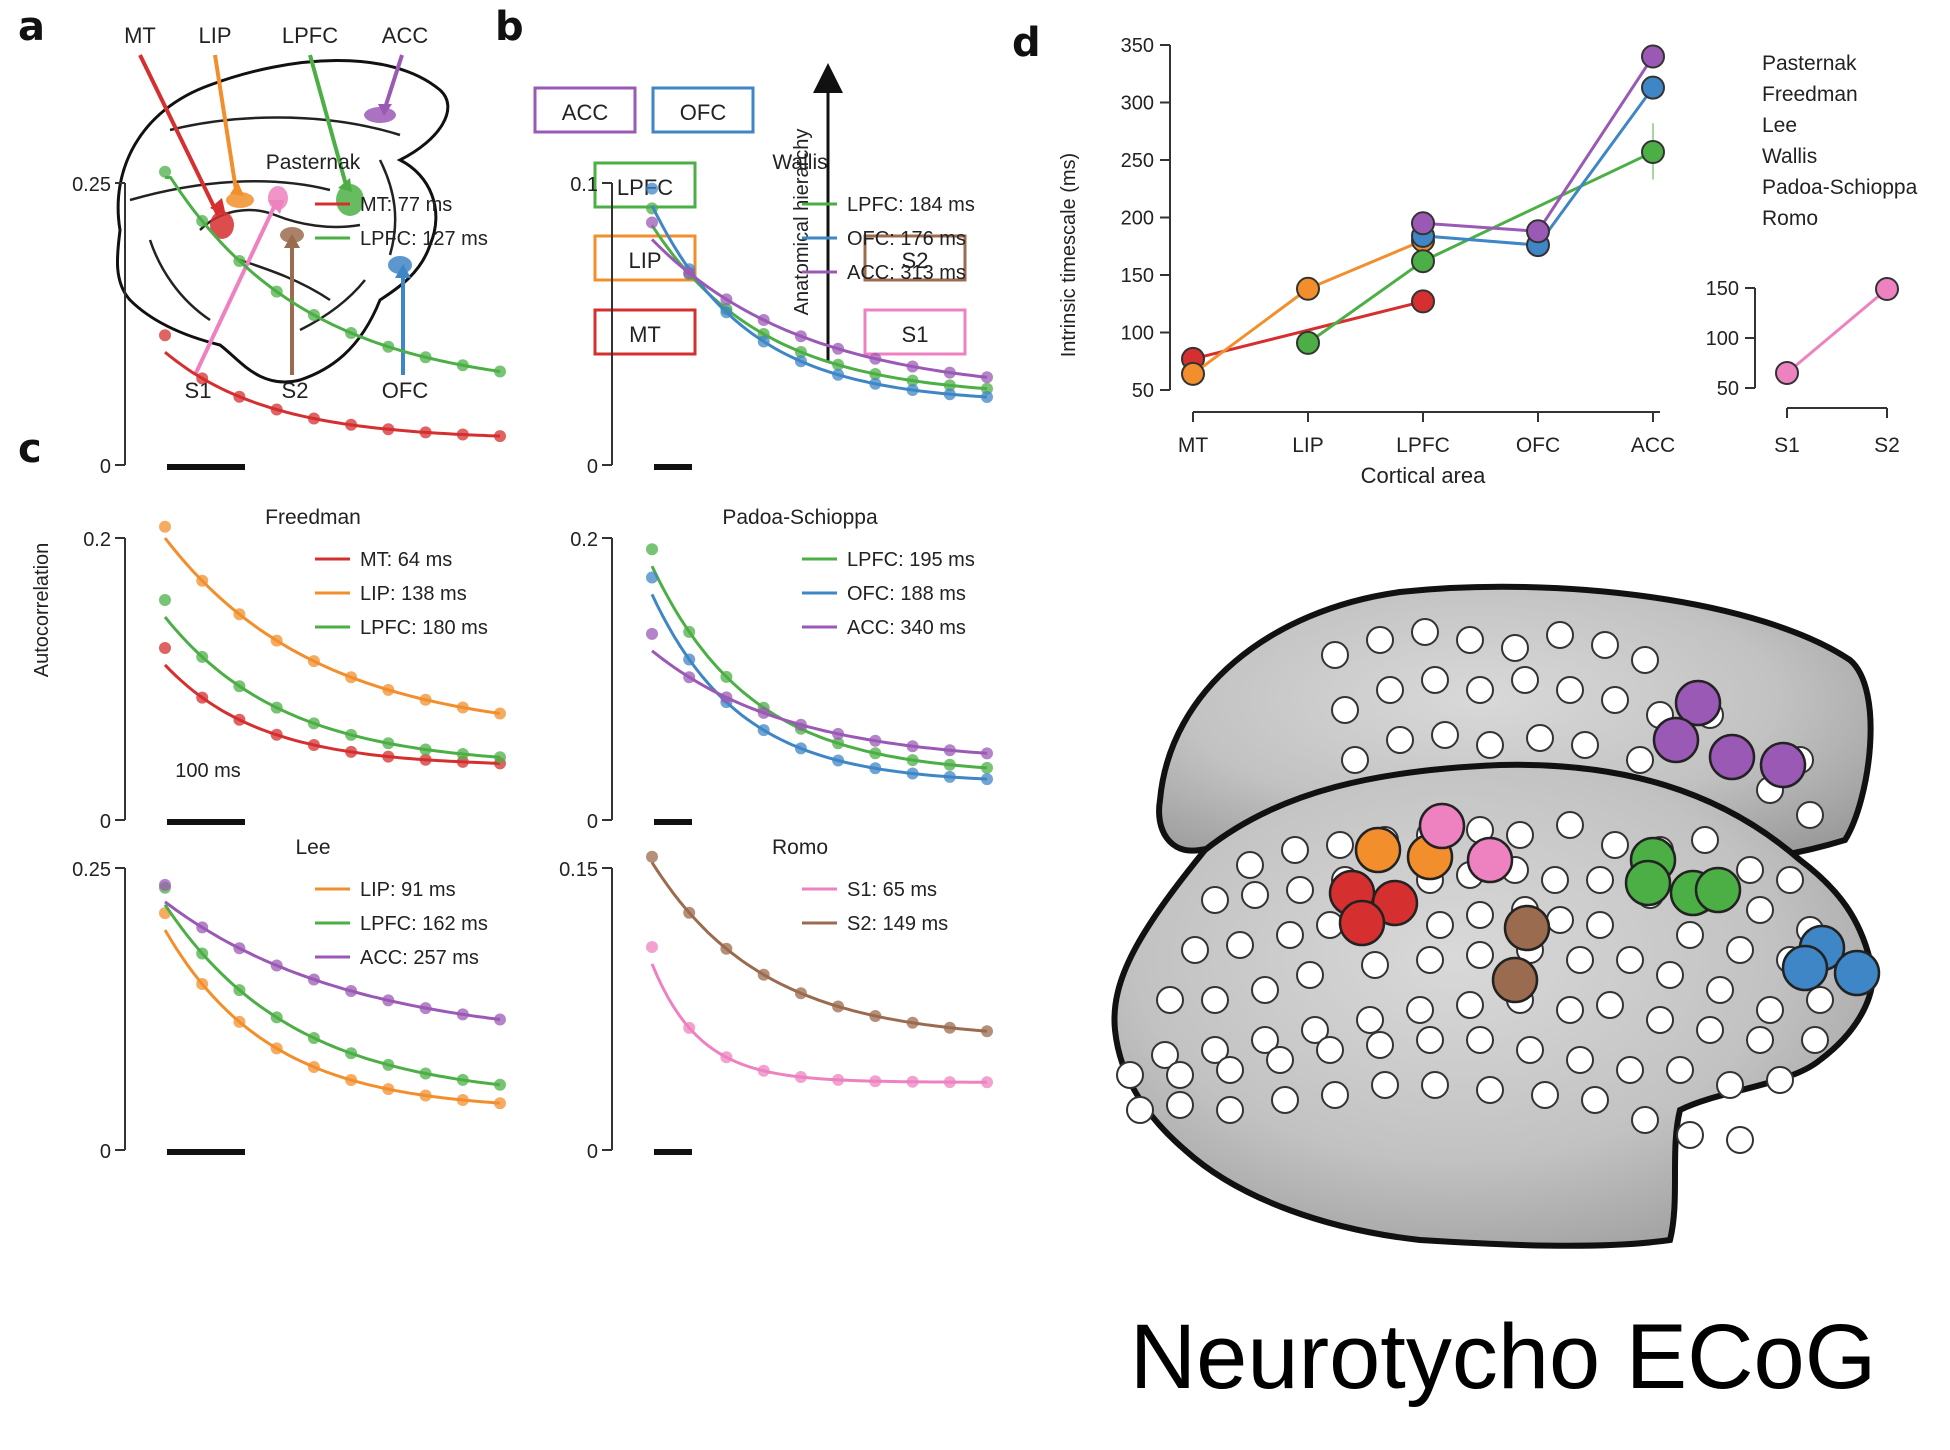 The width and height of the screenshot is (1950, 1450). Describe the element at coordinates (703, 110) in the screenshot. I see `box-ofc` at that location.